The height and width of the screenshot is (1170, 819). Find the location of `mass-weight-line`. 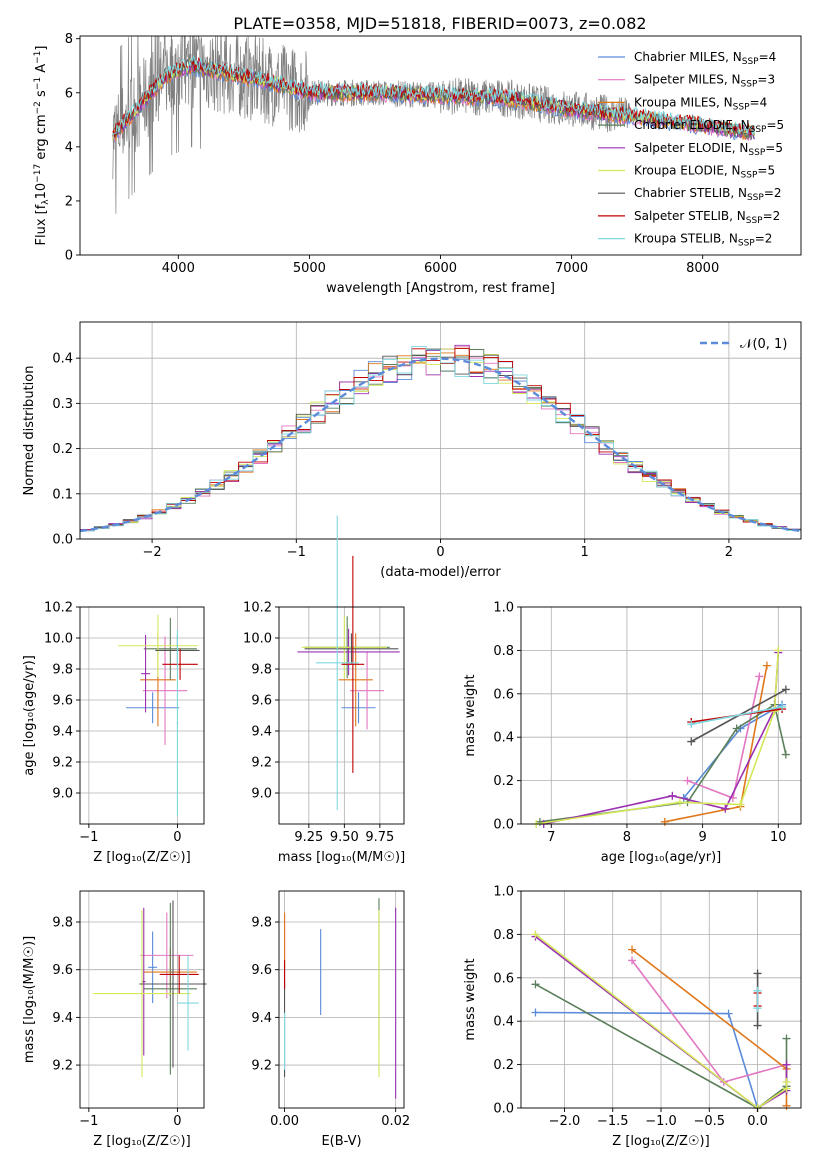

mass-weight-line is located at coordinates (647, 1060).